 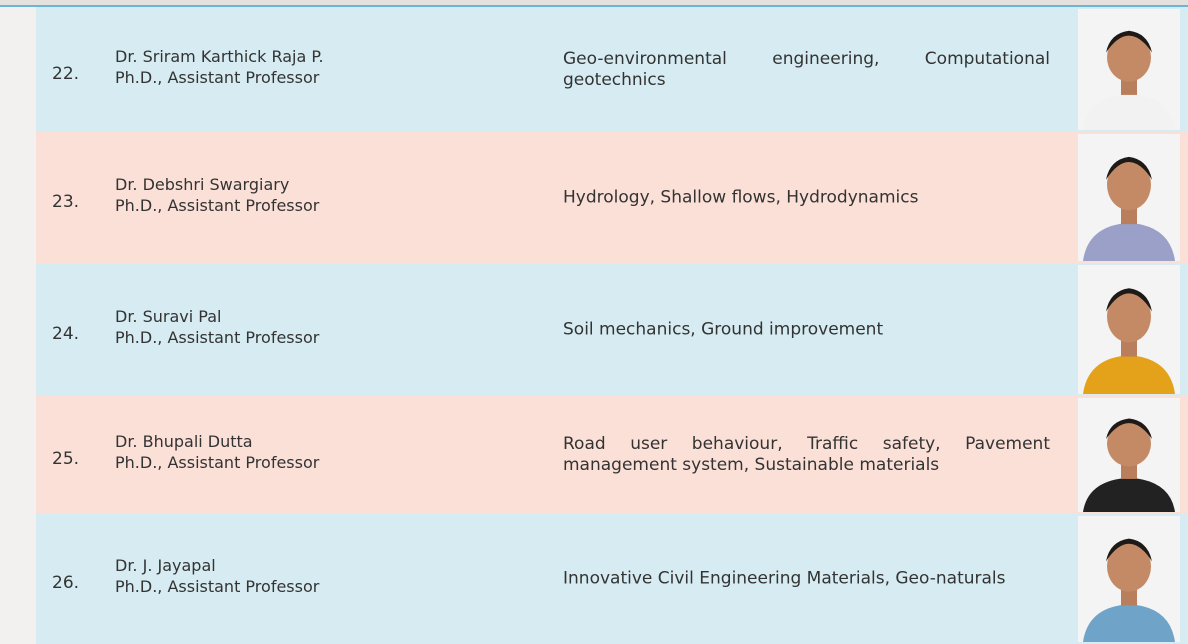 I want to click on row-number: 26., so click(x=66, y=583).